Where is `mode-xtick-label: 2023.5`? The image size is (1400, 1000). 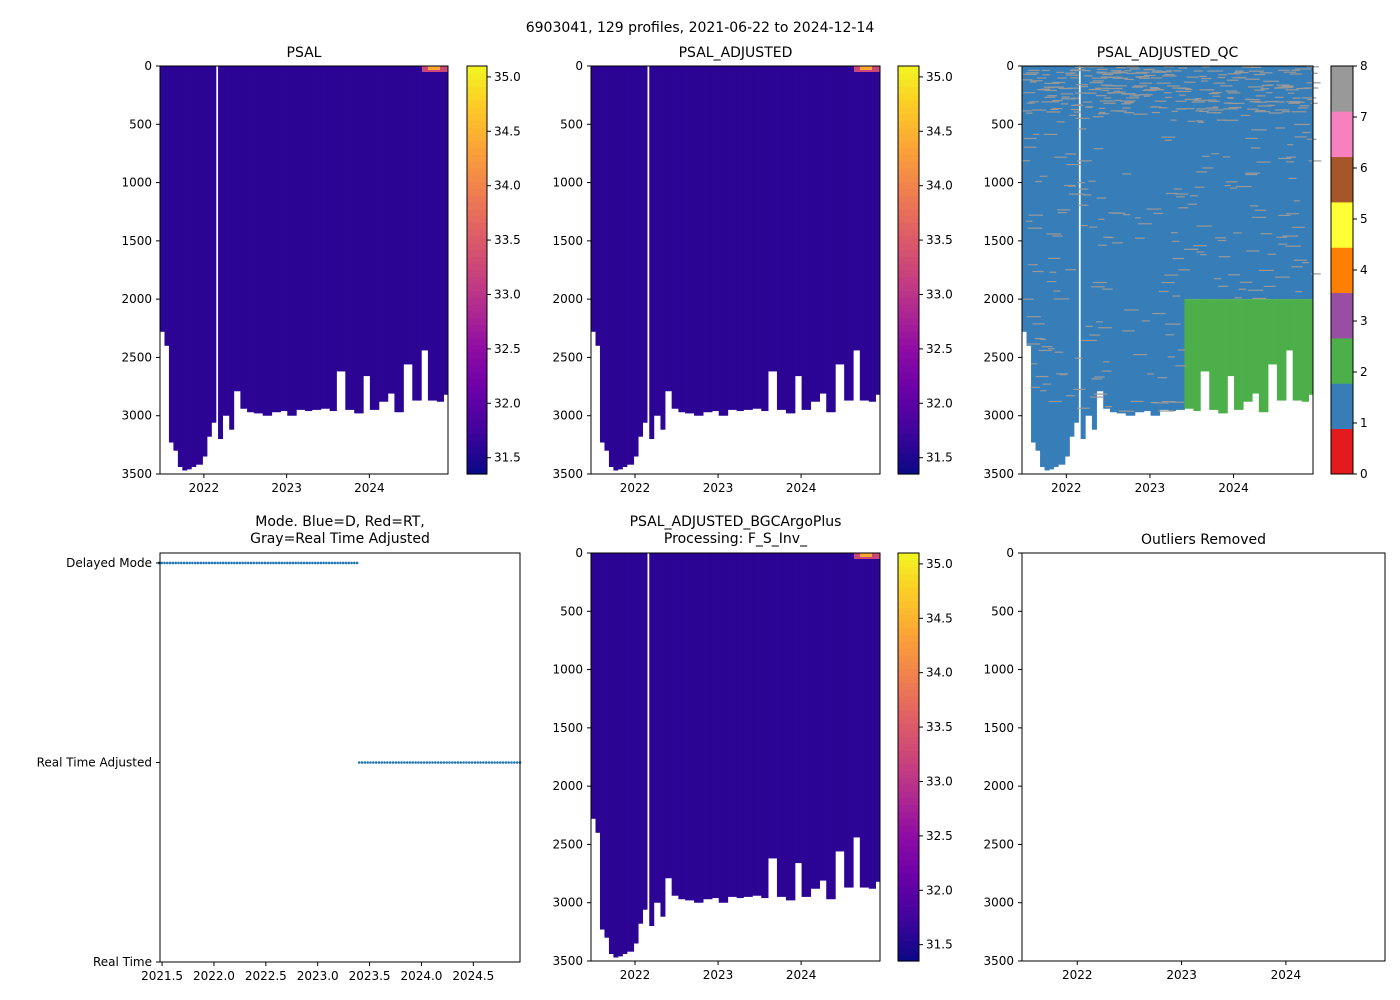 mode-xtick-label: 2023.5 is located at coordinates (370, 976).